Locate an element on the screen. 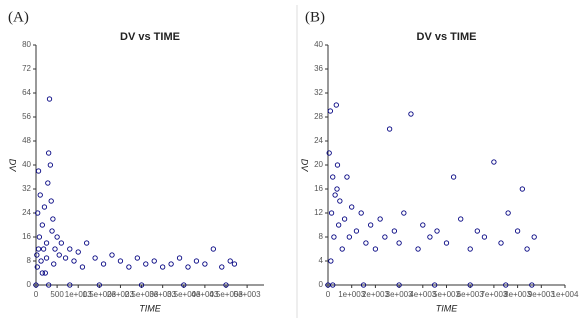  y-tick-label: 4 is located at coordinates (321, 260).